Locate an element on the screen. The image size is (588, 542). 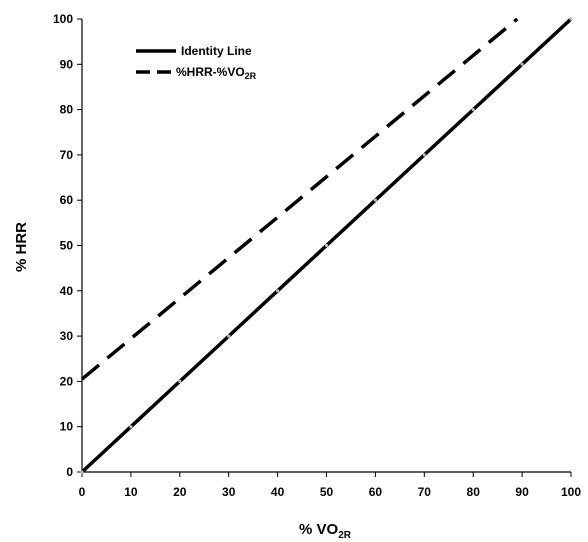
x-axis-title-main: % VO is located at coordinates (319, 529).